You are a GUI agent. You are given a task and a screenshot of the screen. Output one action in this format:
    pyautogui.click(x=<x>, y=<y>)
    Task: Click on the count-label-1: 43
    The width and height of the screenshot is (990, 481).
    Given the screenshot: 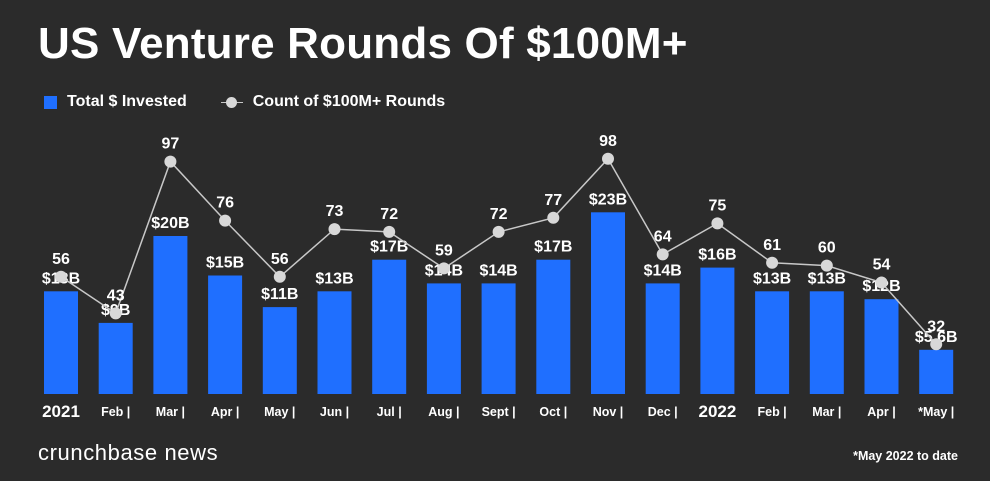 What is the action you would take?
    pyautogui.click(x=116, y=295)
    